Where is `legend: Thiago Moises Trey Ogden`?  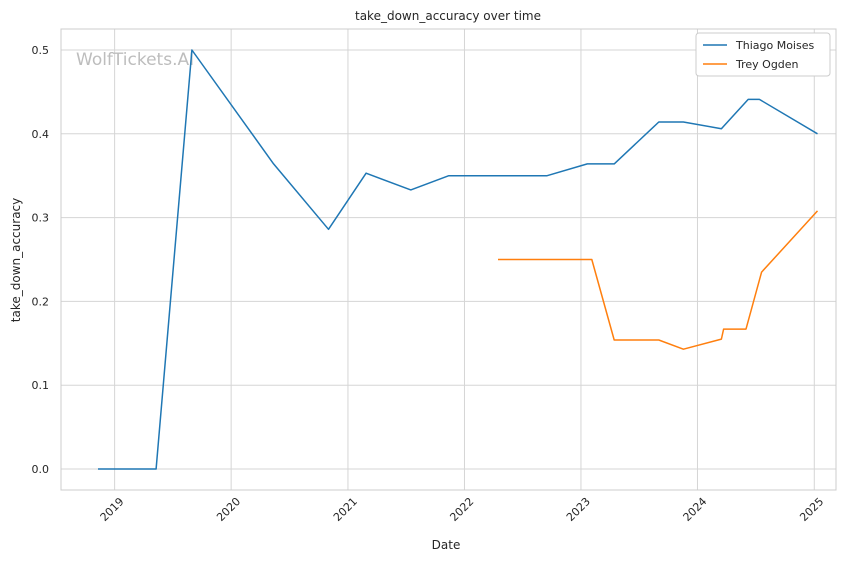 legend: Thiago Moises Trey Ogden is located at coordinates (763, 54).